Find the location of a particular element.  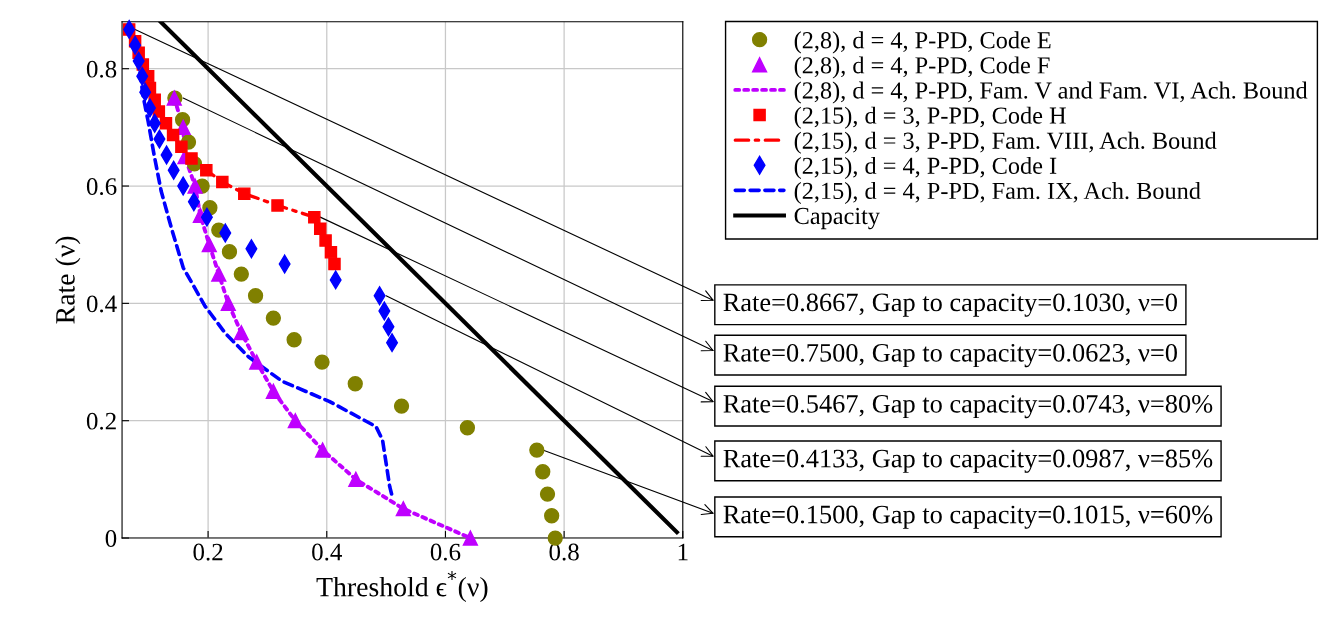

y-tick-label: 0.6 is located at coordinates (101, 187).